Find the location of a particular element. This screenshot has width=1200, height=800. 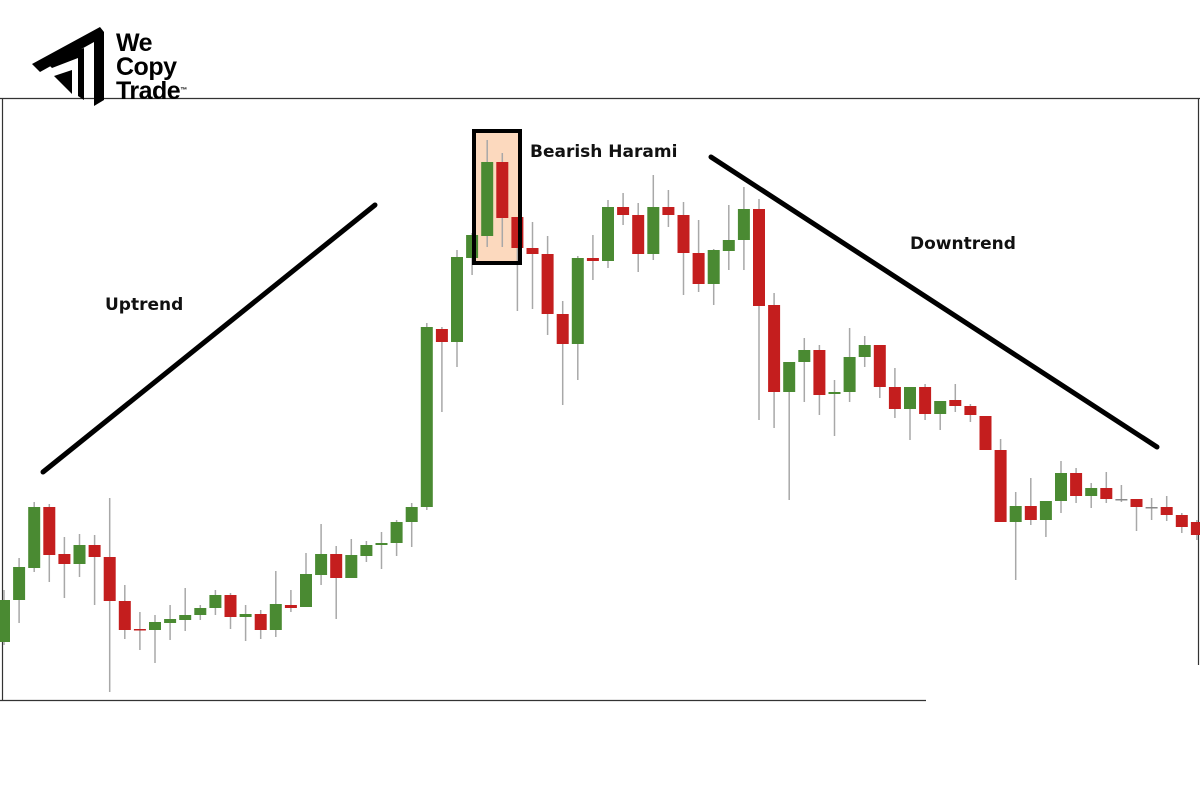

logo-line-1: We is located at coordinates (134, 43).